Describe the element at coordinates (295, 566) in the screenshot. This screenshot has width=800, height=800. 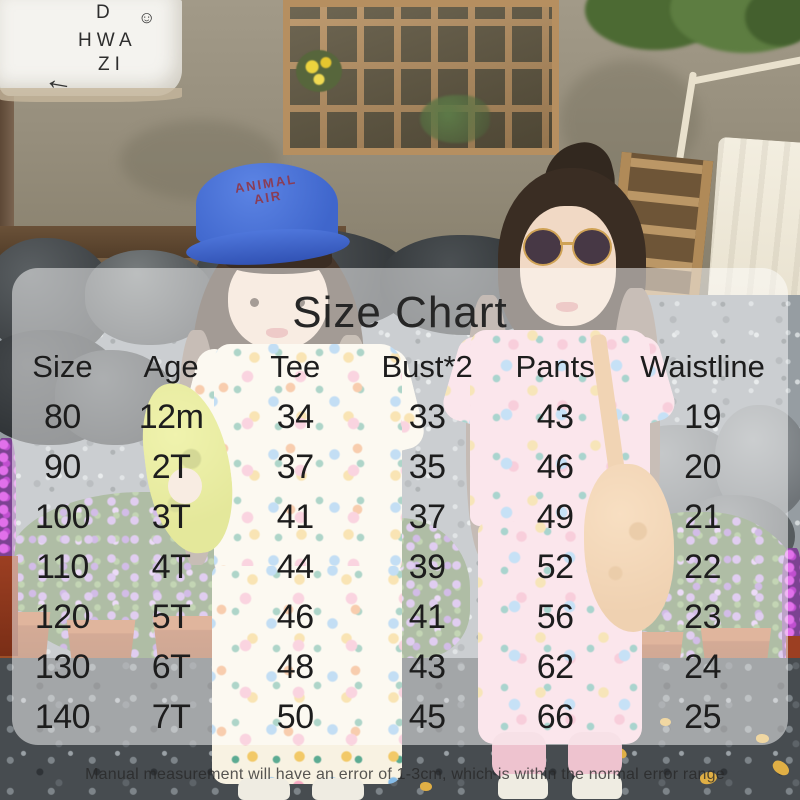
I see `table-cell: 44` at that location.